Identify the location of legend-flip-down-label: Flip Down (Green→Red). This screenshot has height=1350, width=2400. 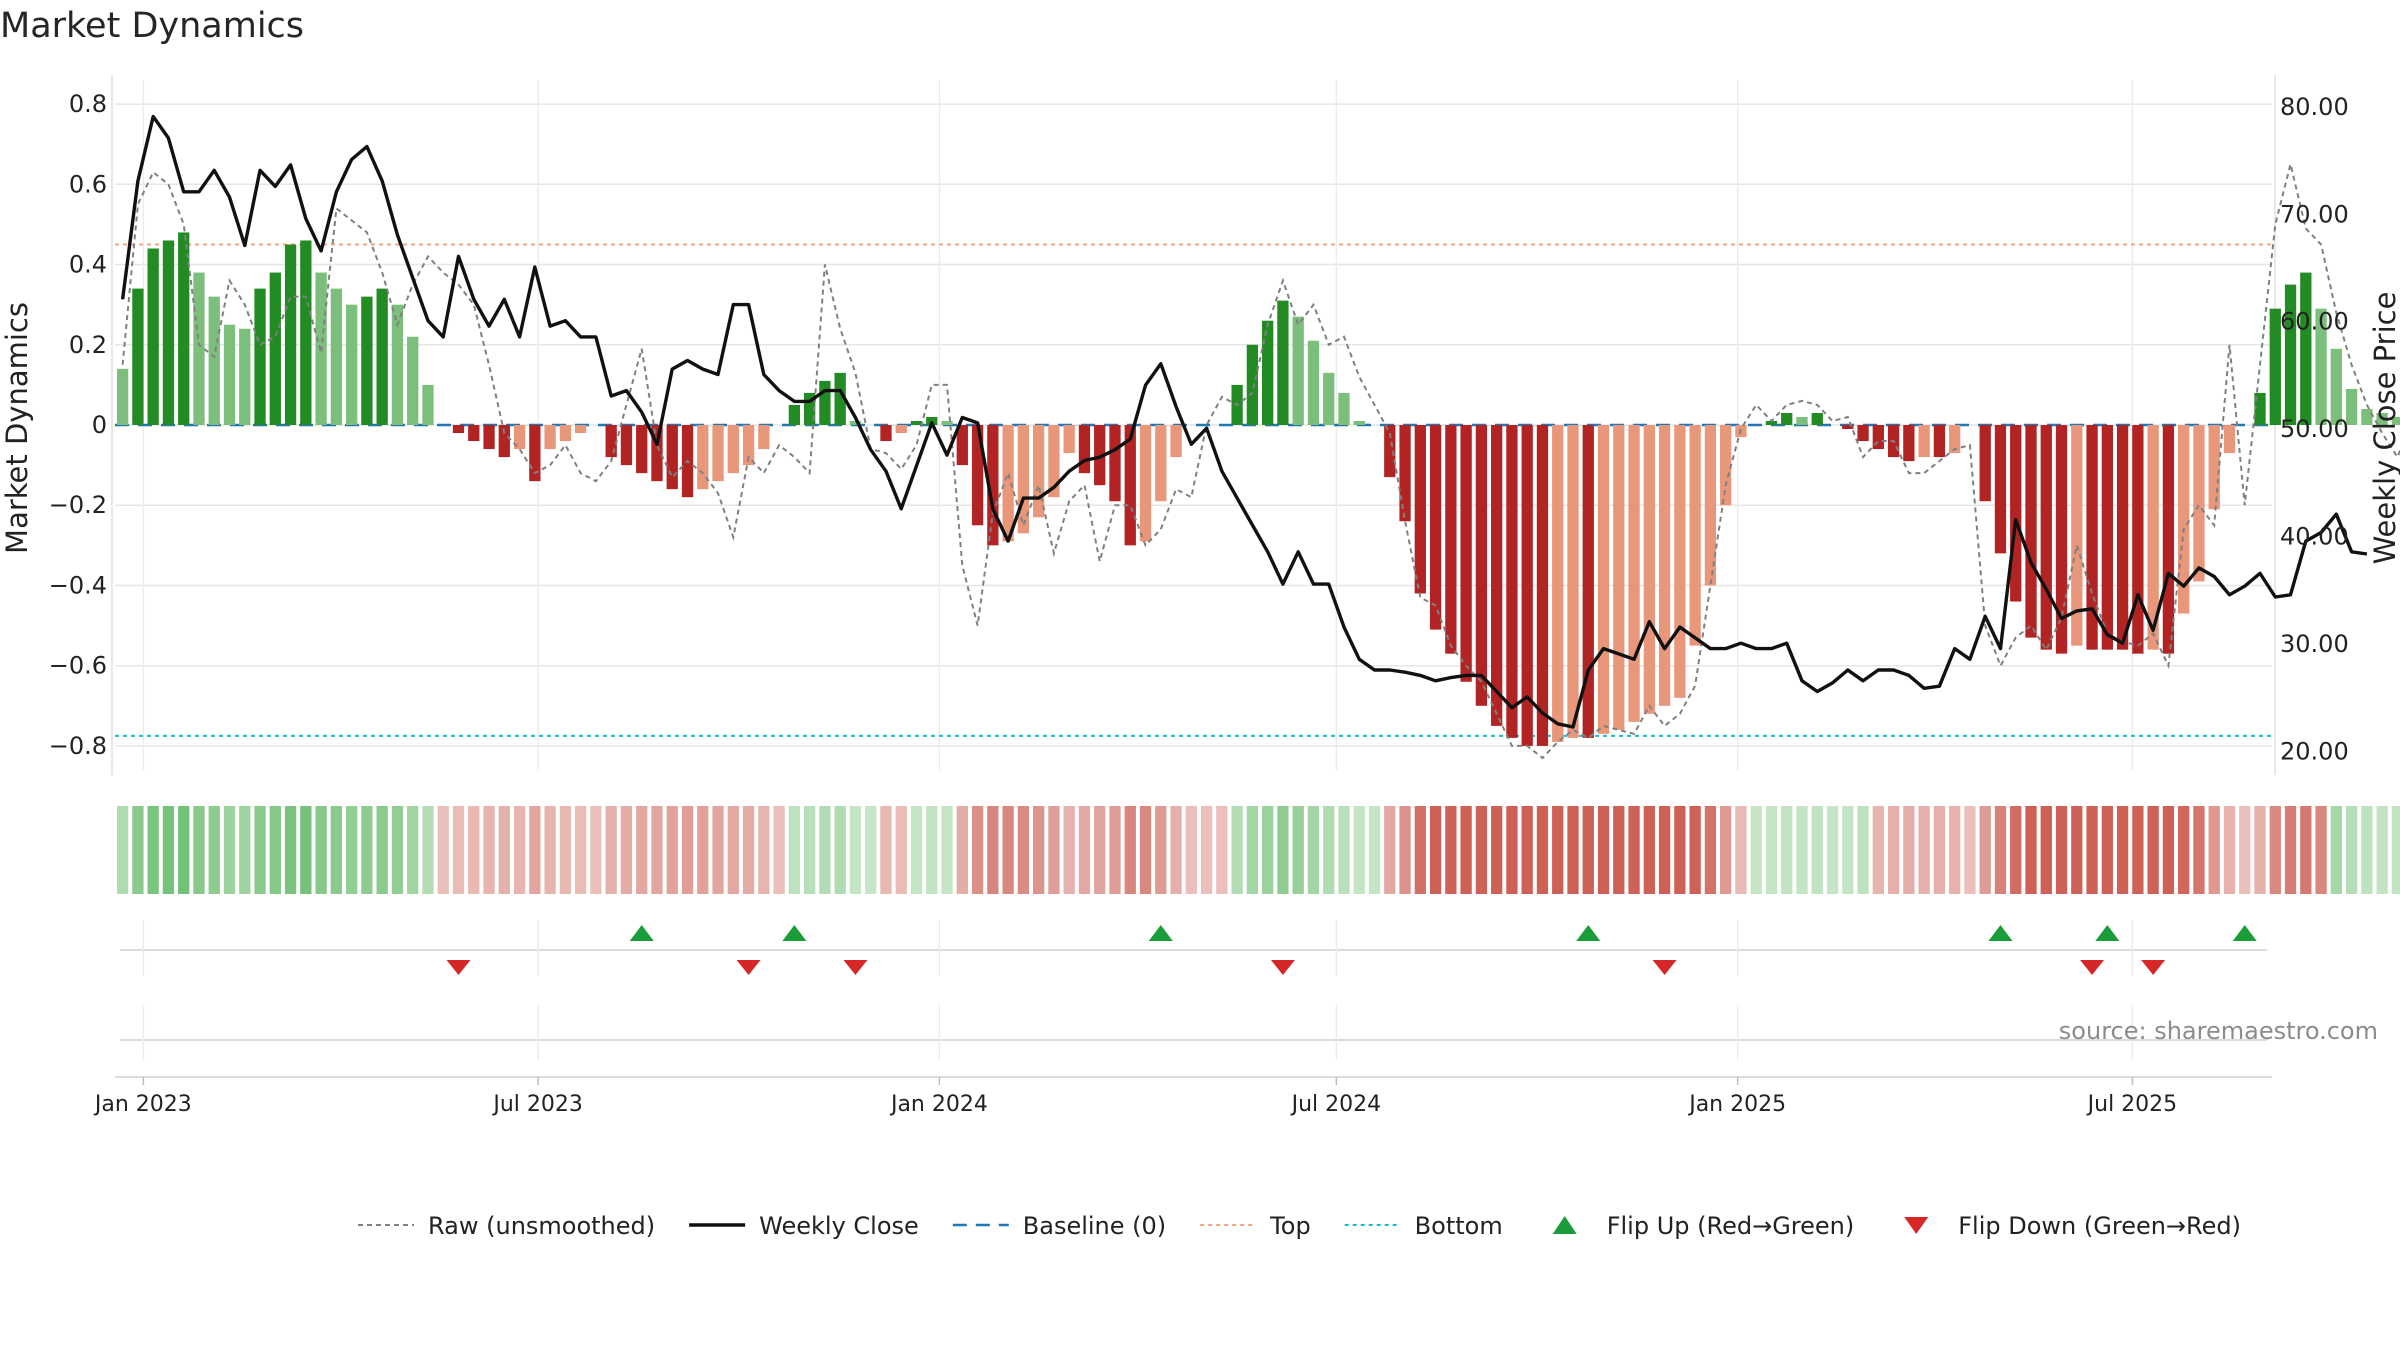
(2099, 1226).